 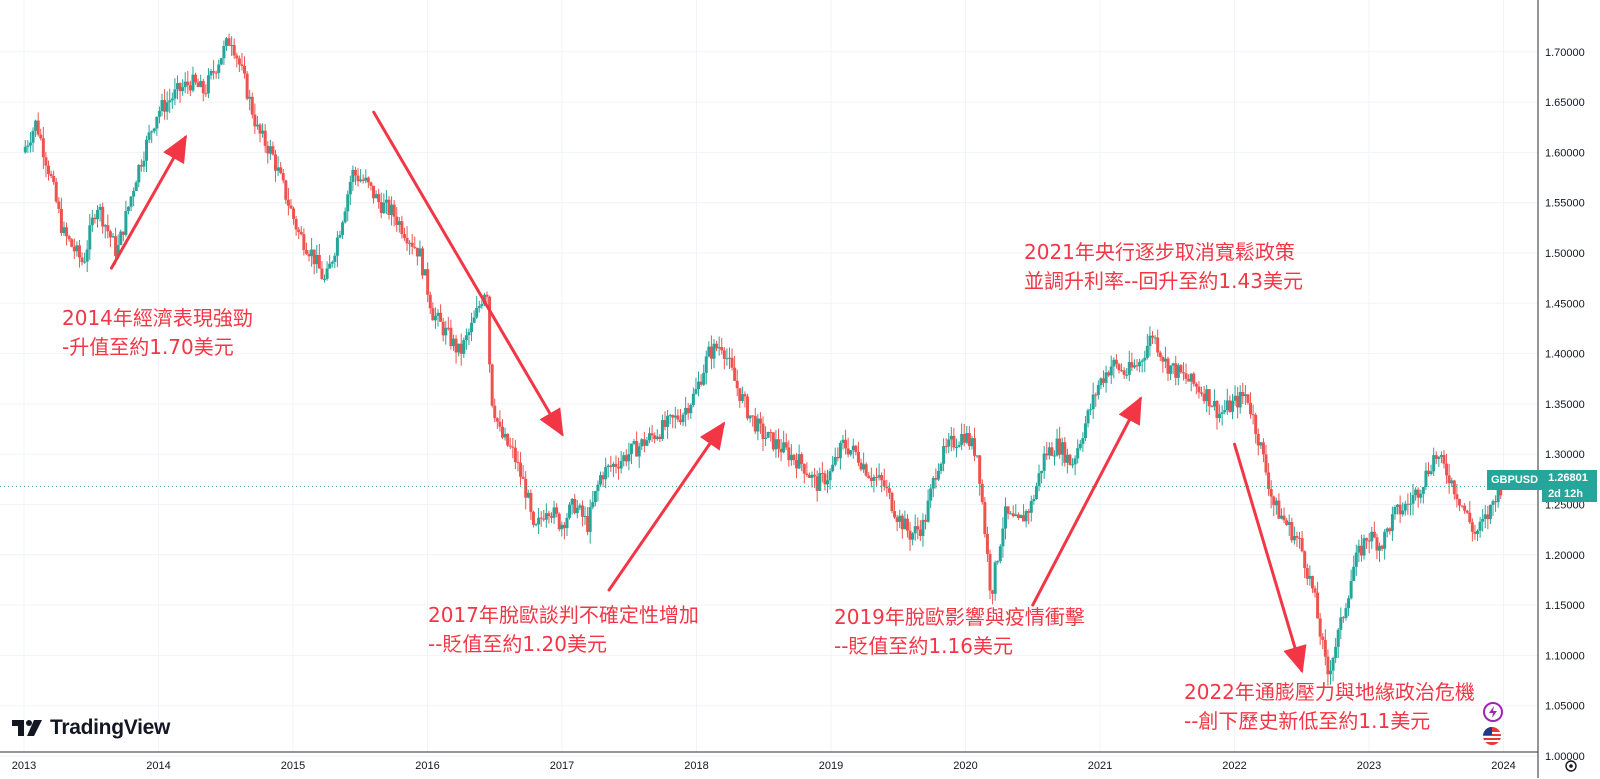 What do you see at coordinates (959, 632) in the screenshot?
I see `annotation-2019: 2019年脫歐影響與疫情衝擊 --貶值至約1.16美元` at bounding box center [959, 632].